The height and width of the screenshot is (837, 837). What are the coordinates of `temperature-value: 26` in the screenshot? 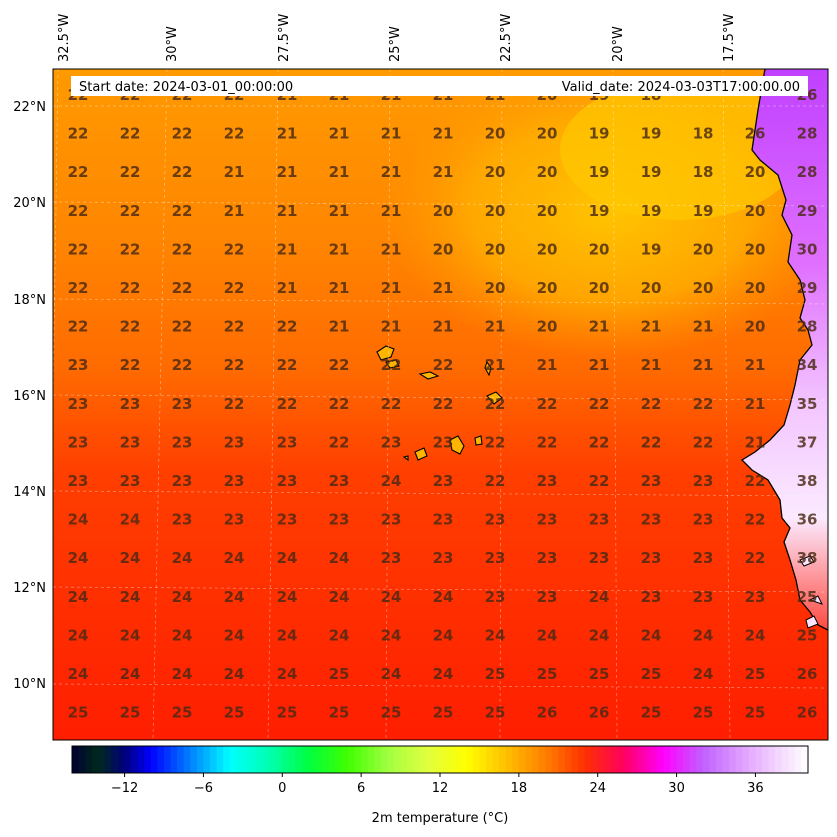 It's located at (547, 713).